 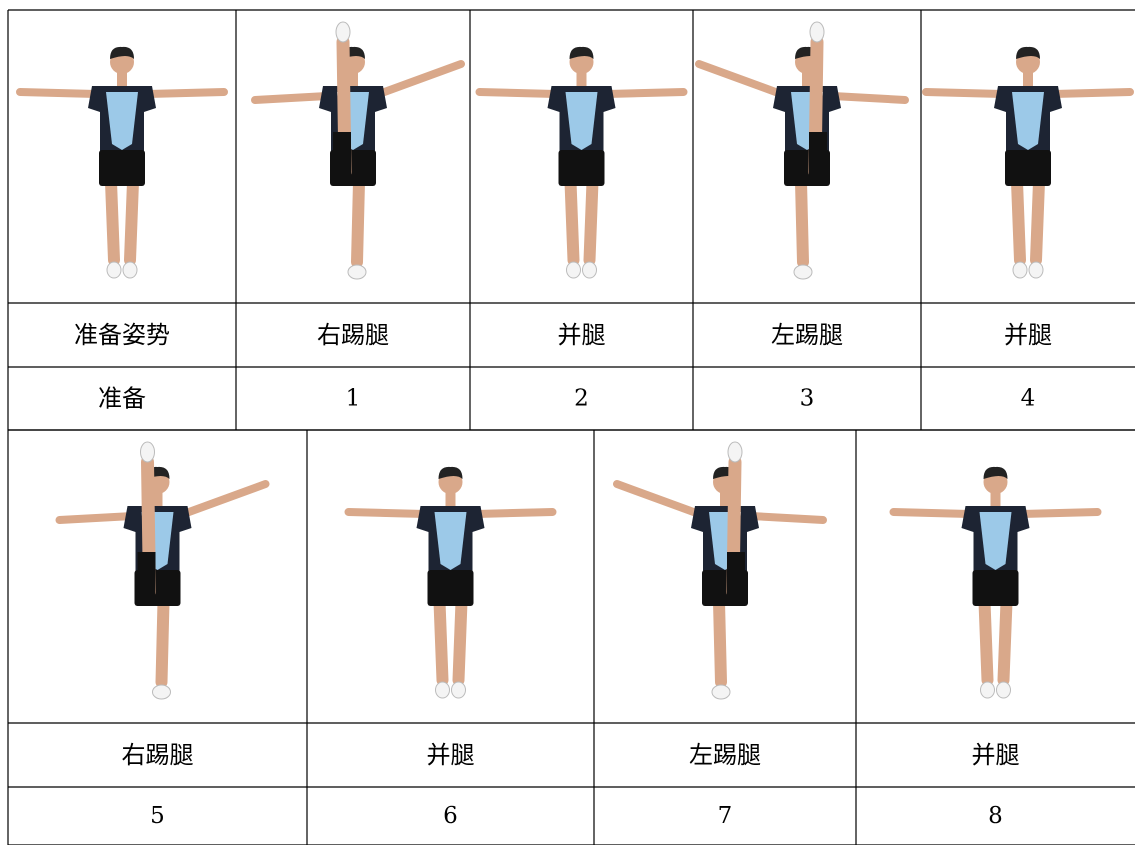 I want to click on count: 8, so click(x=995, y=816).